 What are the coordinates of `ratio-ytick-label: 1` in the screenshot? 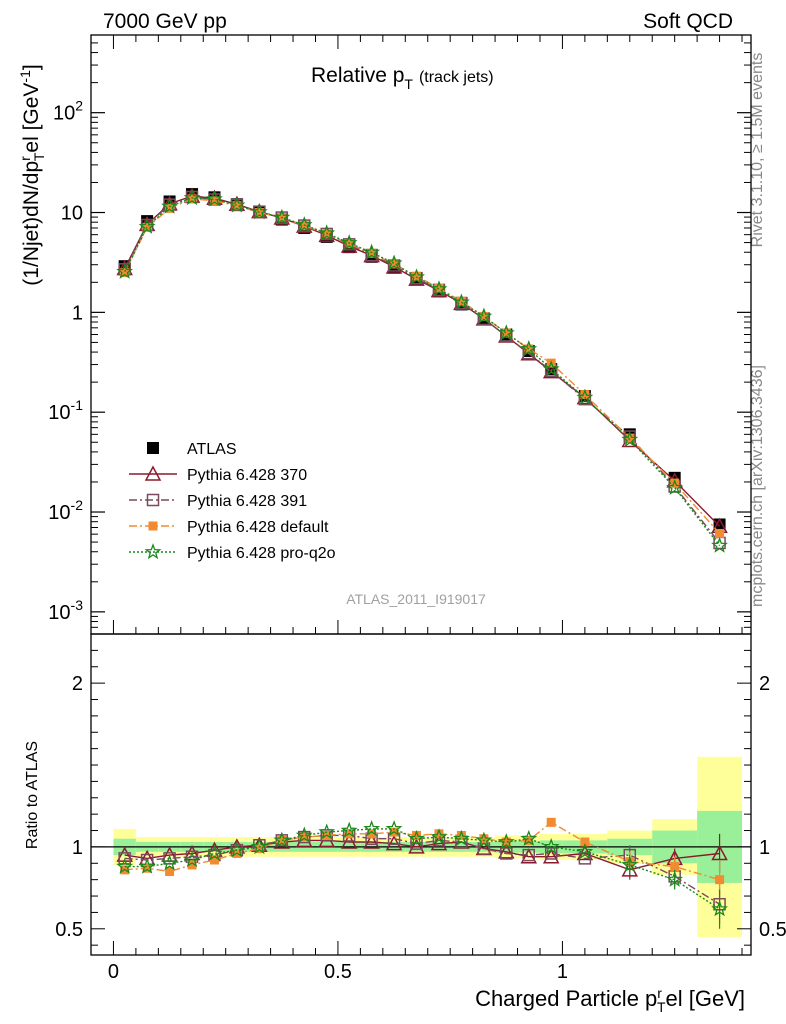 It's located at (77, 848).